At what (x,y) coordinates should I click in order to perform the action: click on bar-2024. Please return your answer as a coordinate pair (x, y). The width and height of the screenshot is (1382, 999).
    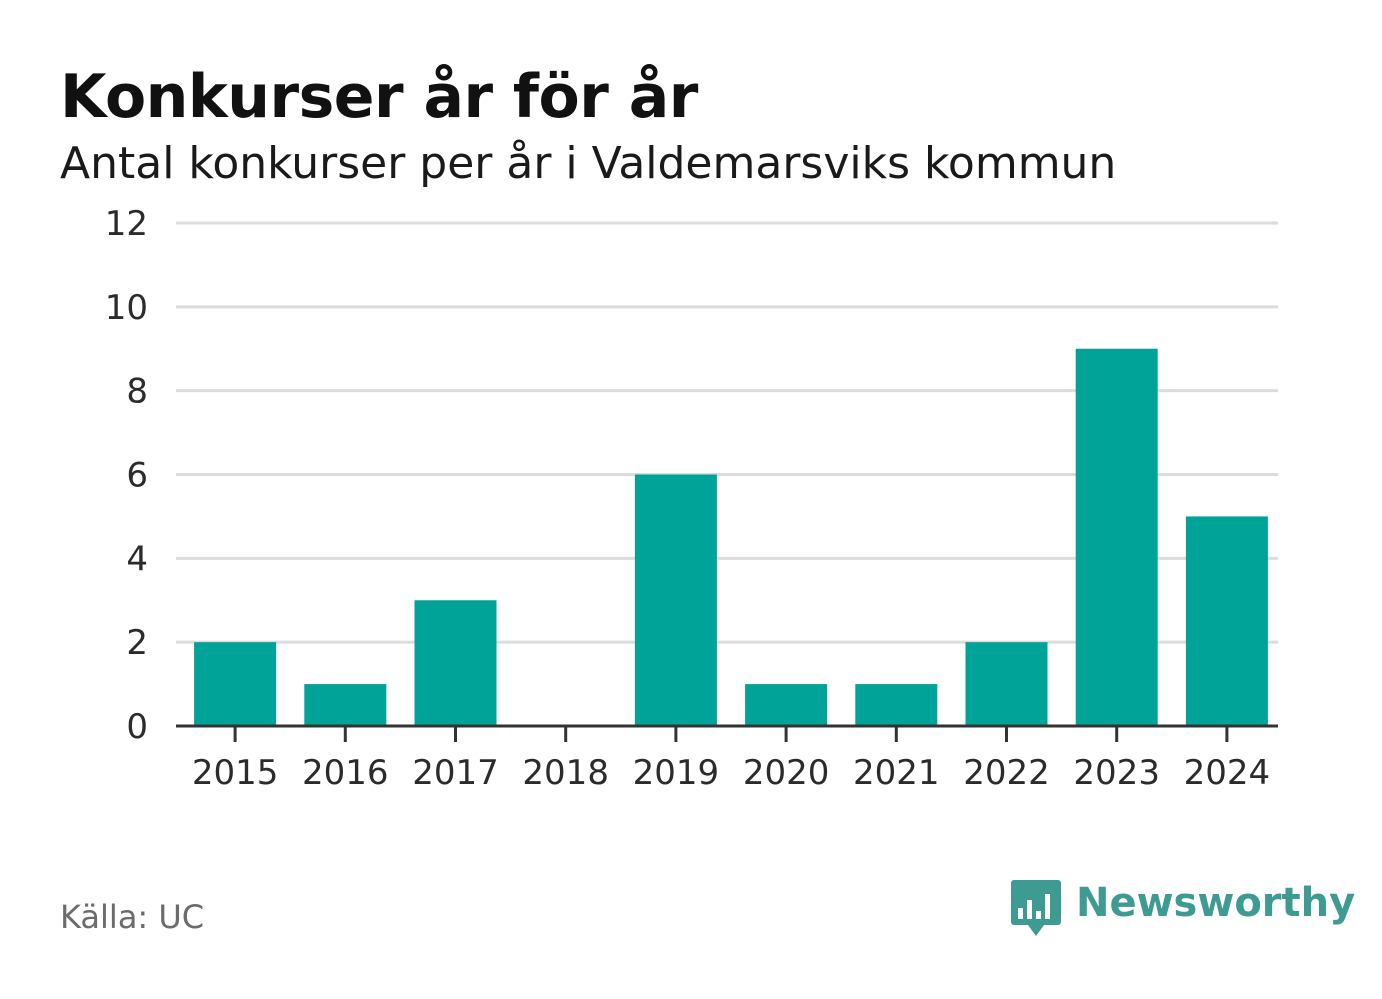
    Looking at the image, I should click on (1226, 621).